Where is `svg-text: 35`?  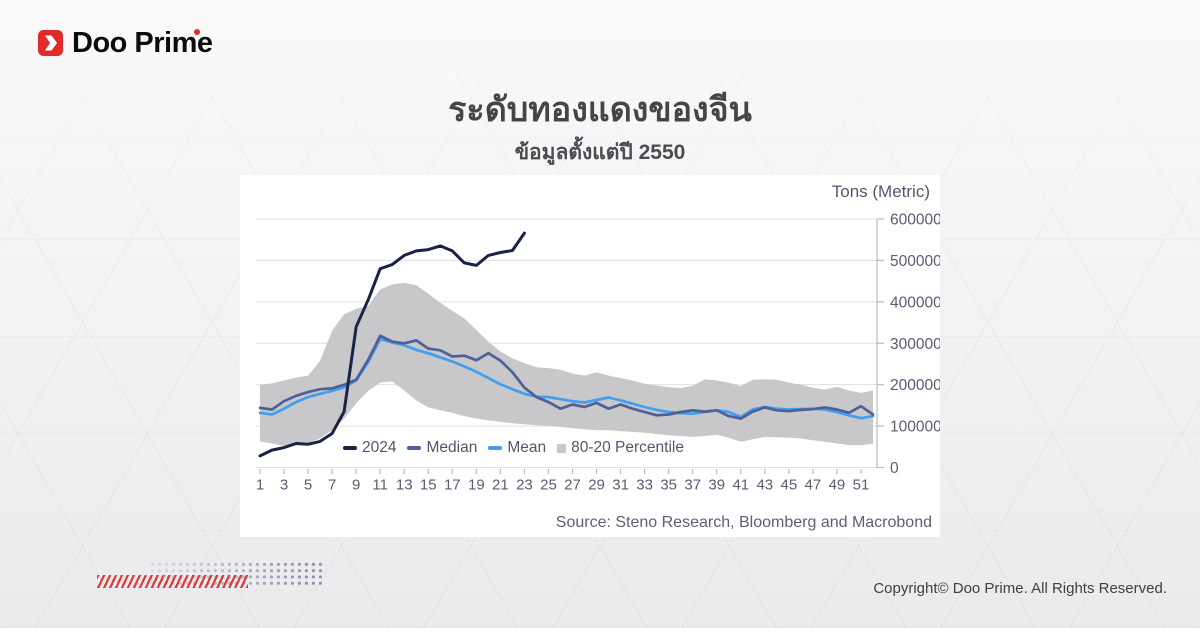
svg-text: 35 is located at coordinates (668, 485).